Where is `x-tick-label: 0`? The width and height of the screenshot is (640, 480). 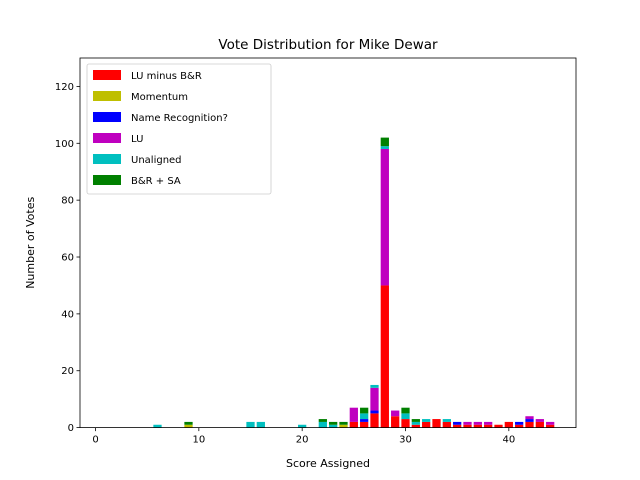
x-tick-label: 0 is located at coordinates (95, 440).